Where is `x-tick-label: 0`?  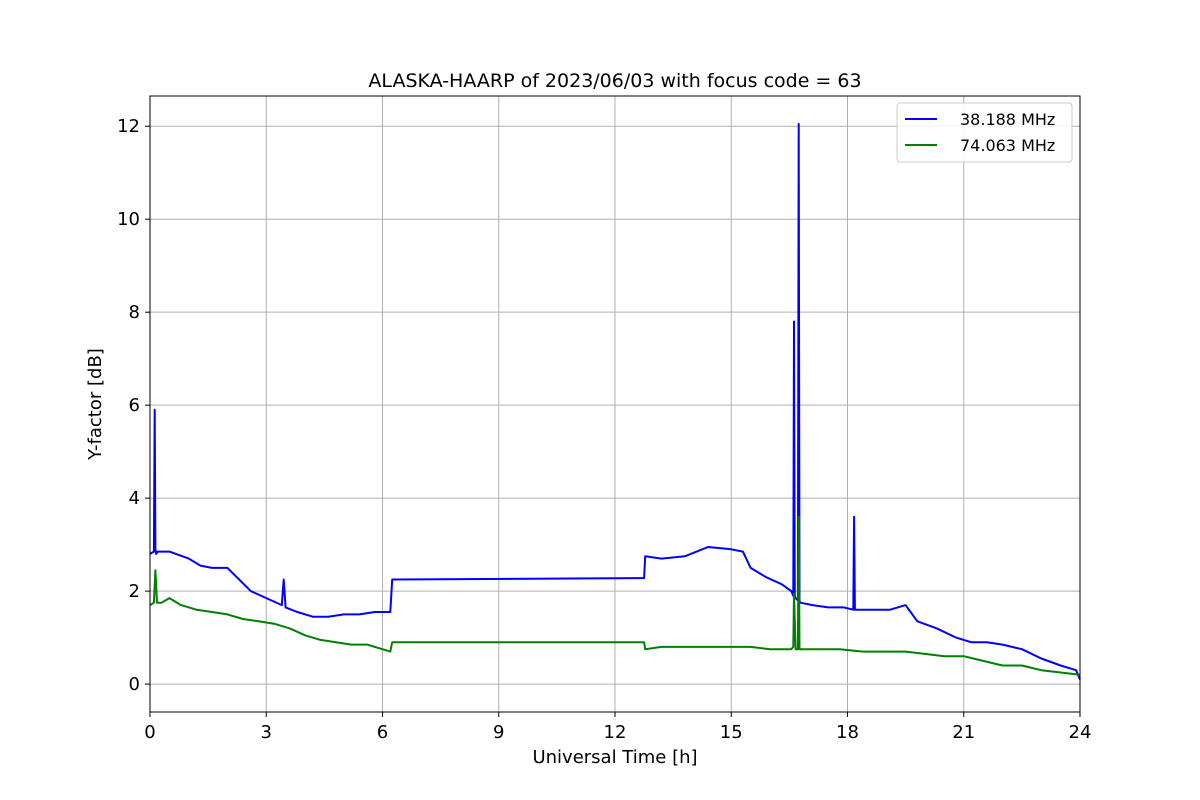
x-tick-label: 0 is located at coordinates (149, 732).